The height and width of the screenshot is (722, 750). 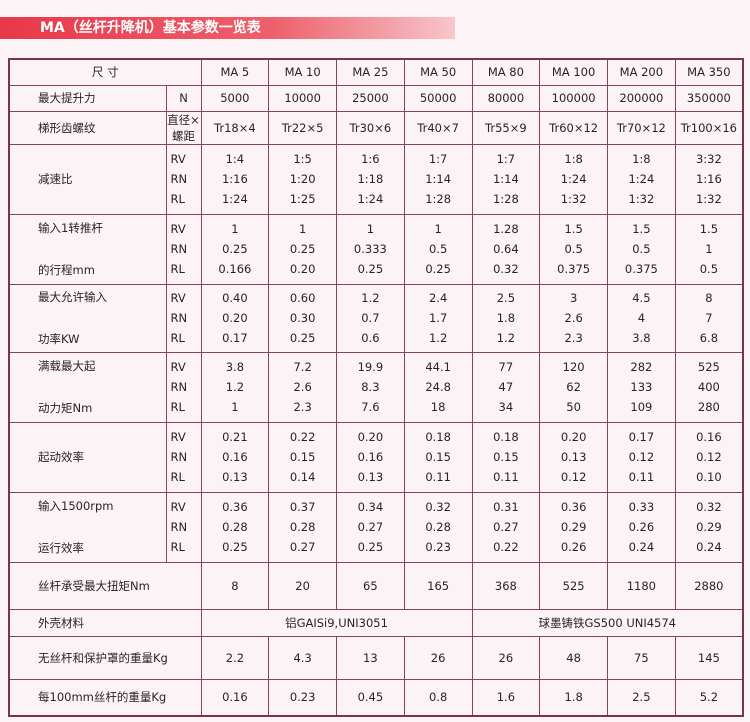 What do you see at coordinates (370, 407) in the screenshot?
I see `value: 7.6` at bounding box center [370, 407].